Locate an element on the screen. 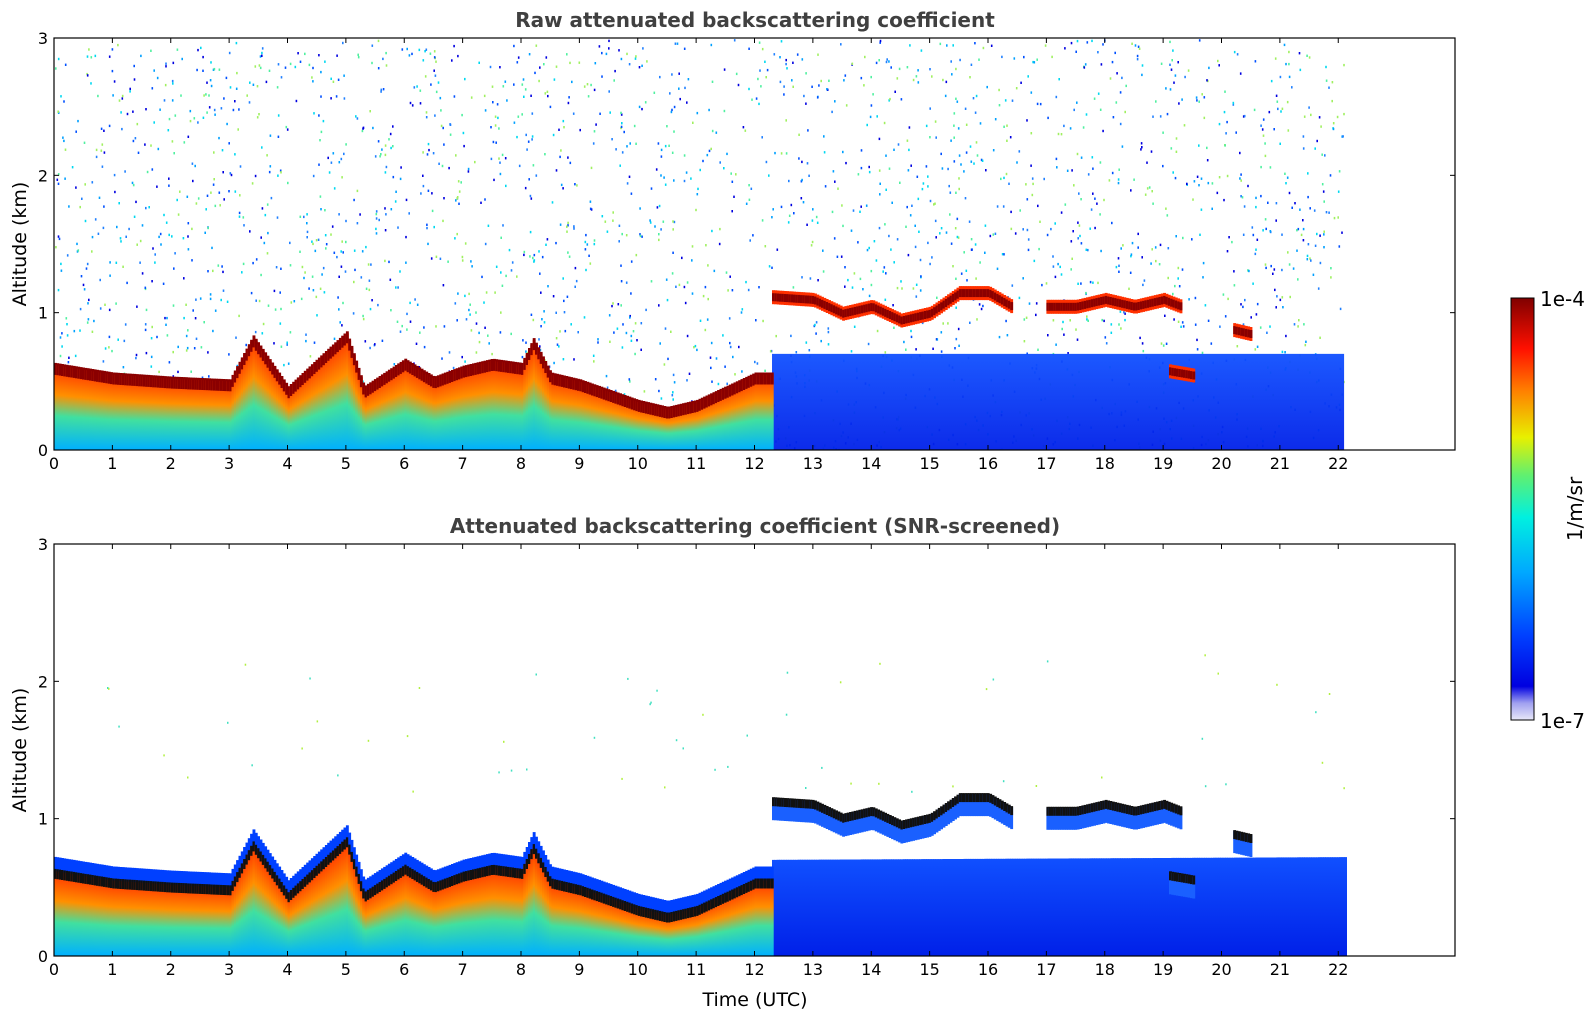  cloud-halo is located at coordinates (937, 821).